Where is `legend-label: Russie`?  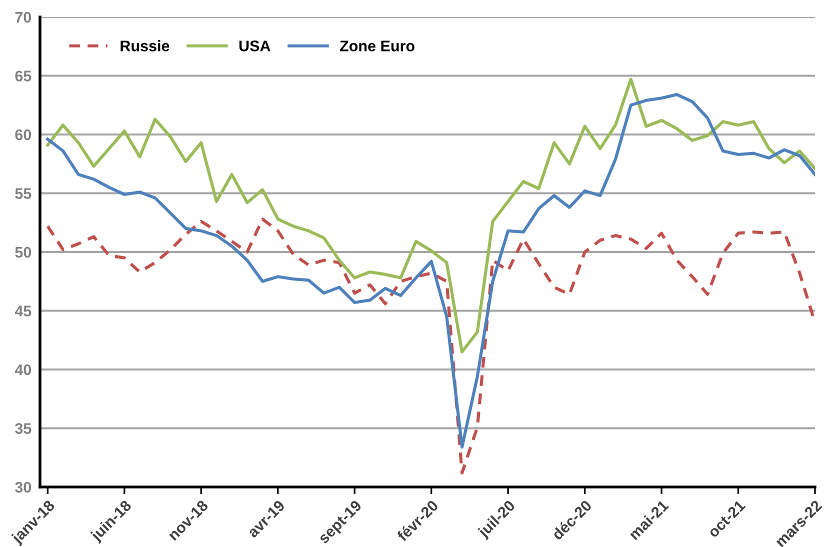 legend-label: Russie is located at coordinates (145, 46).